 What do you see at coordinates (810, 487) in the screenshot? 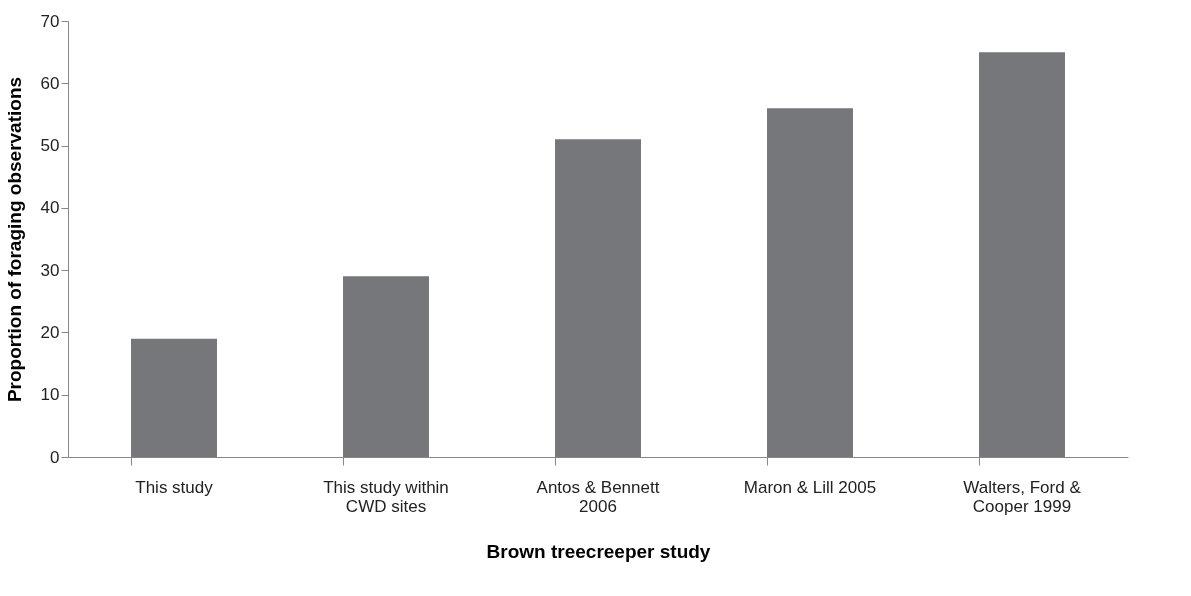
I see `x-tick-label: Maron & Lill 2005` at bounding box center [810, 487].